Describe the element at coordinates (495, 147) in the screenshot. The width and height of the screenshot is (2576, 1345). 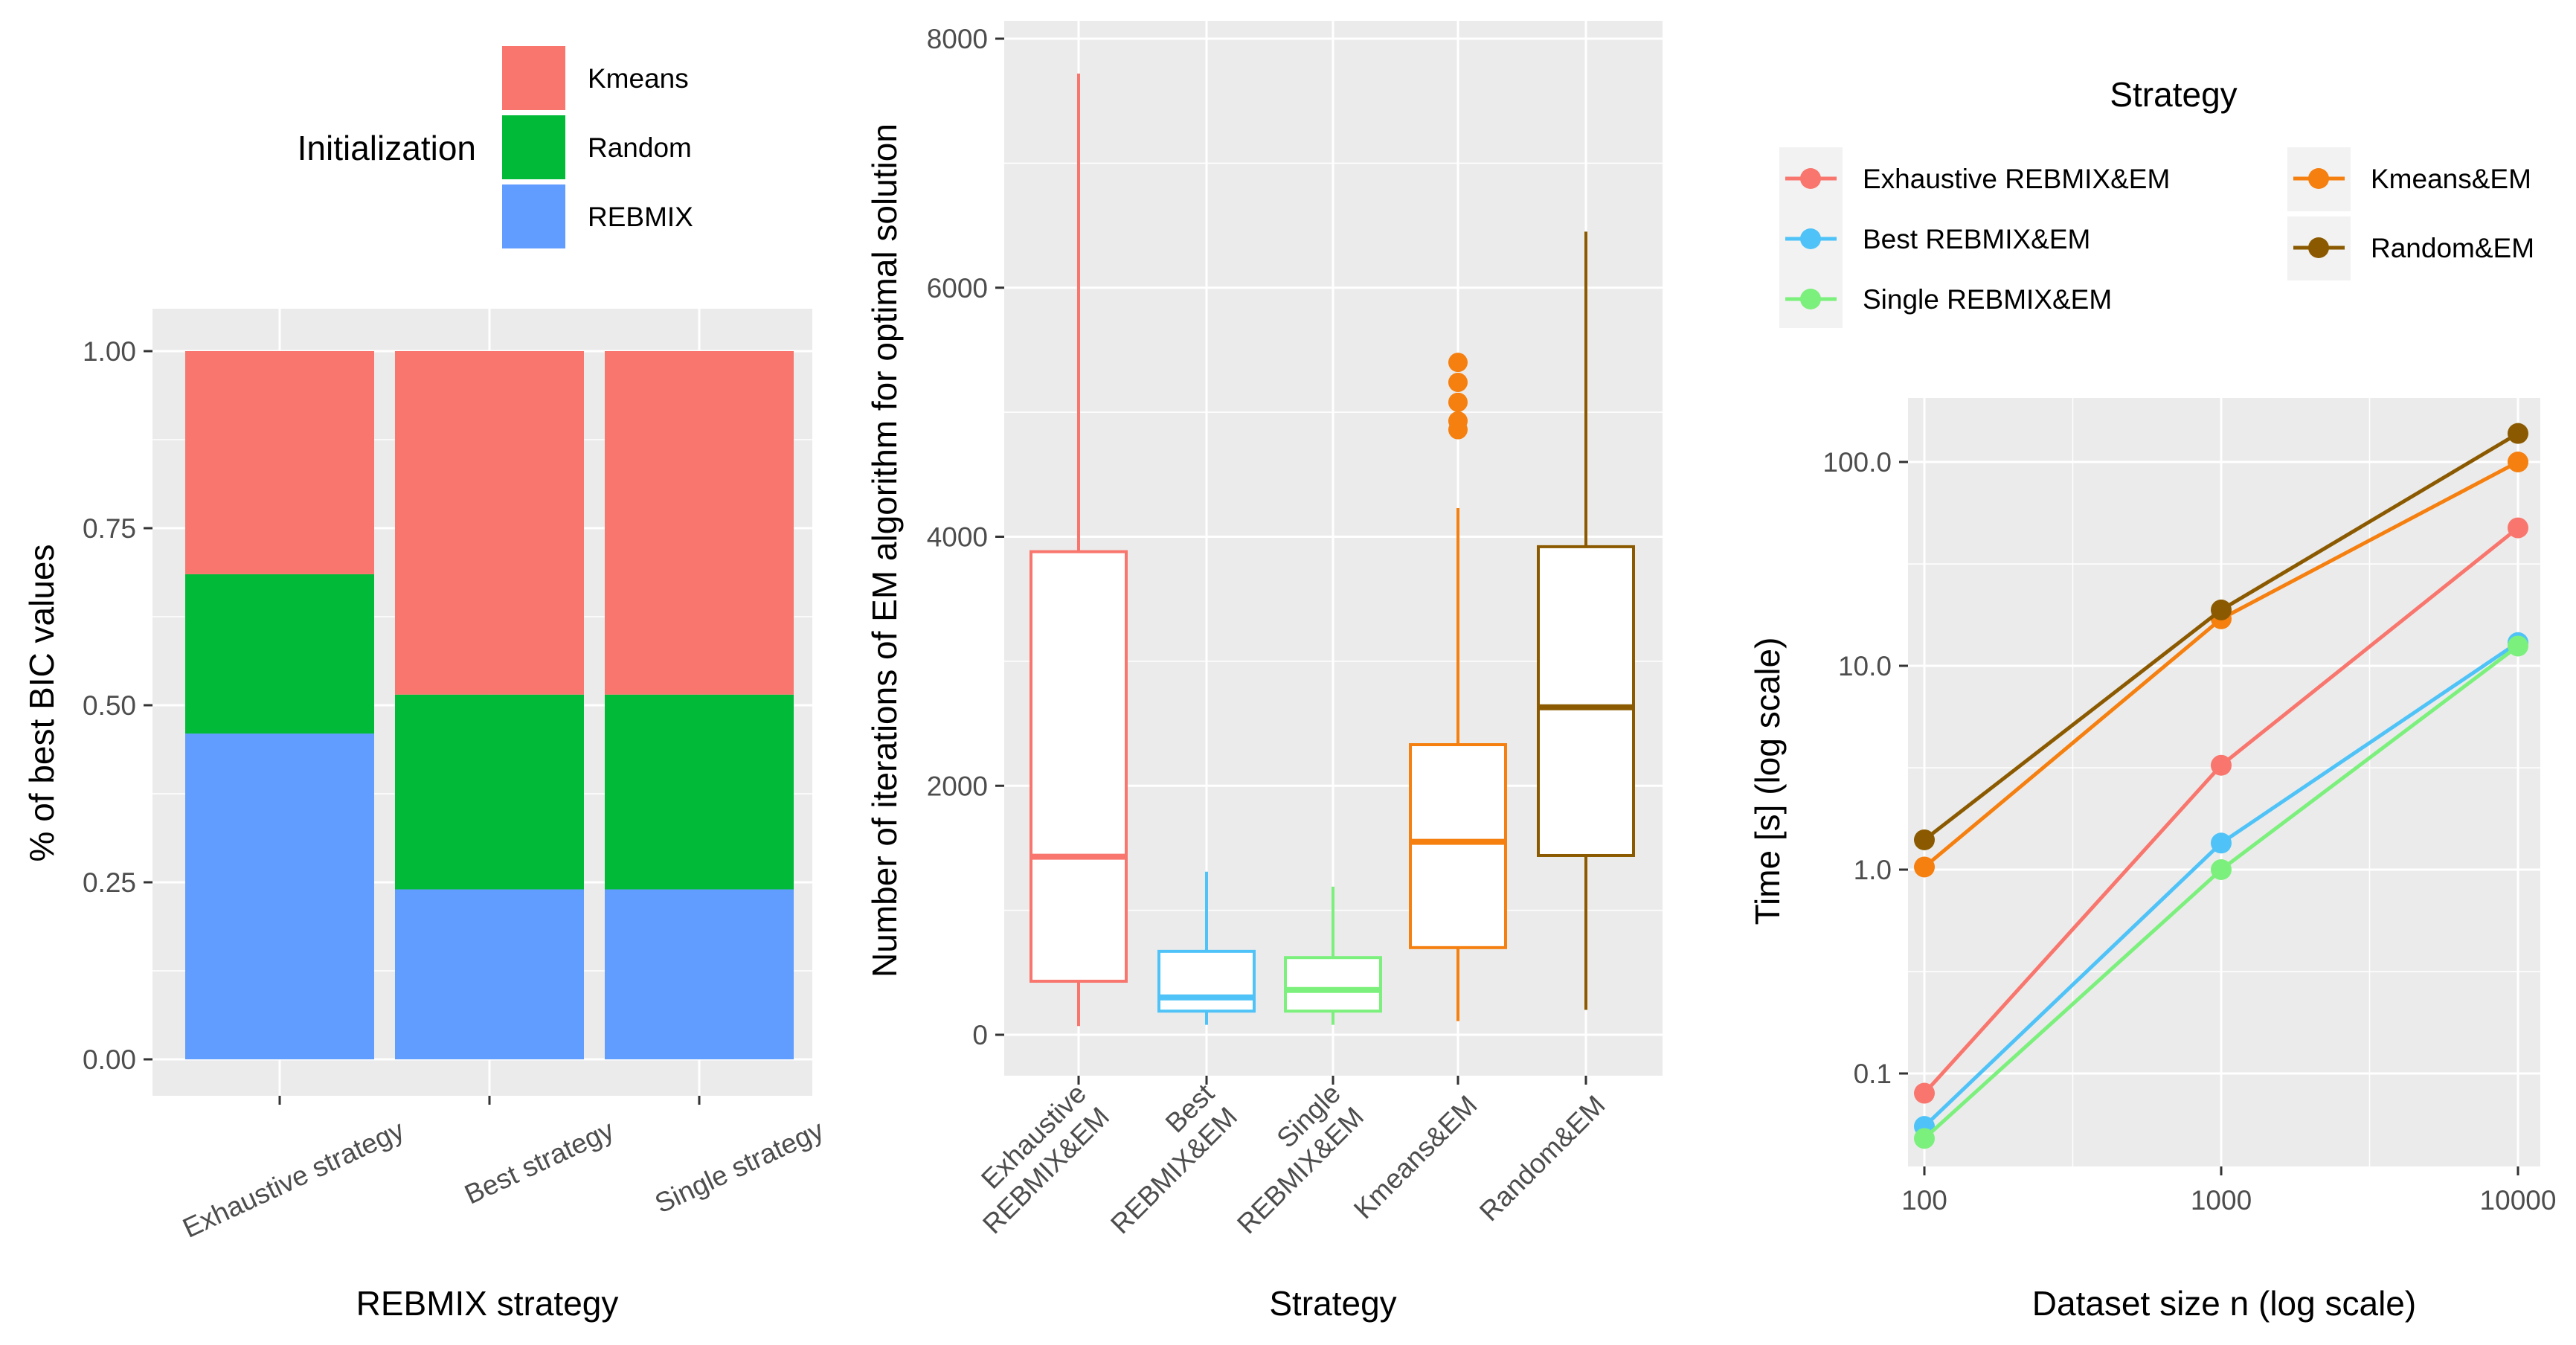
I see `legend: Initialization Kmeans Random REBMIX` at that location.